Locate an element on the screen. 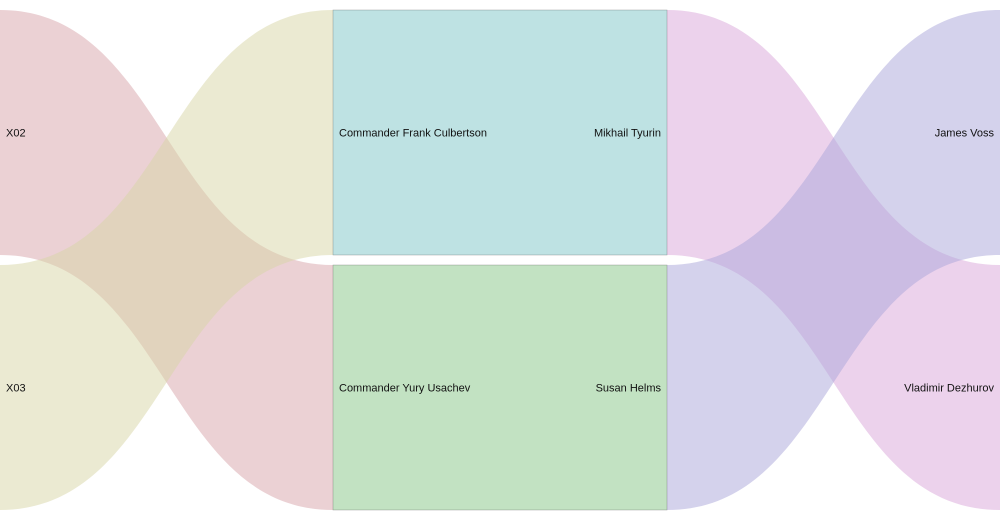  node-label-tyurin: Mikhail Tyurin is located at coordinates (627, 134).